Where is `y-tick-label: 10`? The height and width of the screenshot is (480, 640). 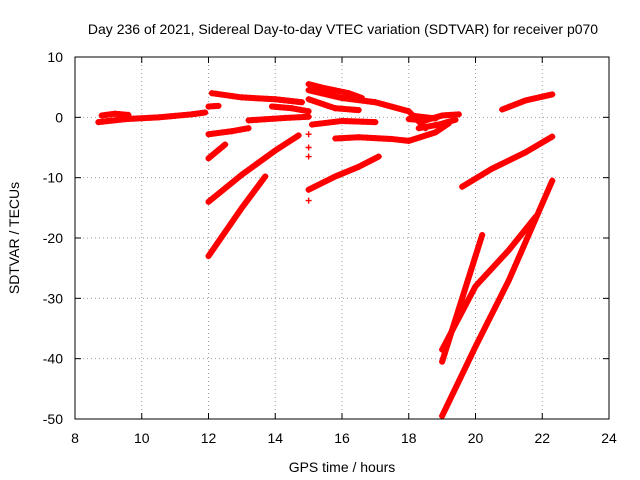 y-tick-label: 10 is located at coordinates (55, 57).